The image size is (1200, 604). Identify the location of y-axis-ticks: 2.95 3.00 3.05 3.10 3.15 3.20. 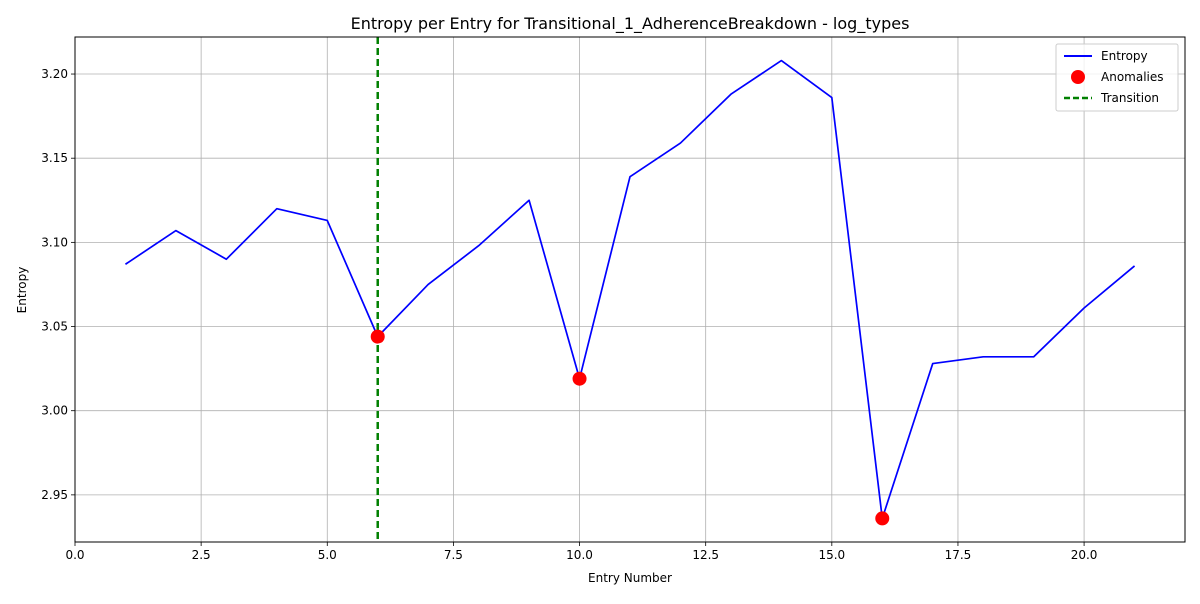
(58, 284).